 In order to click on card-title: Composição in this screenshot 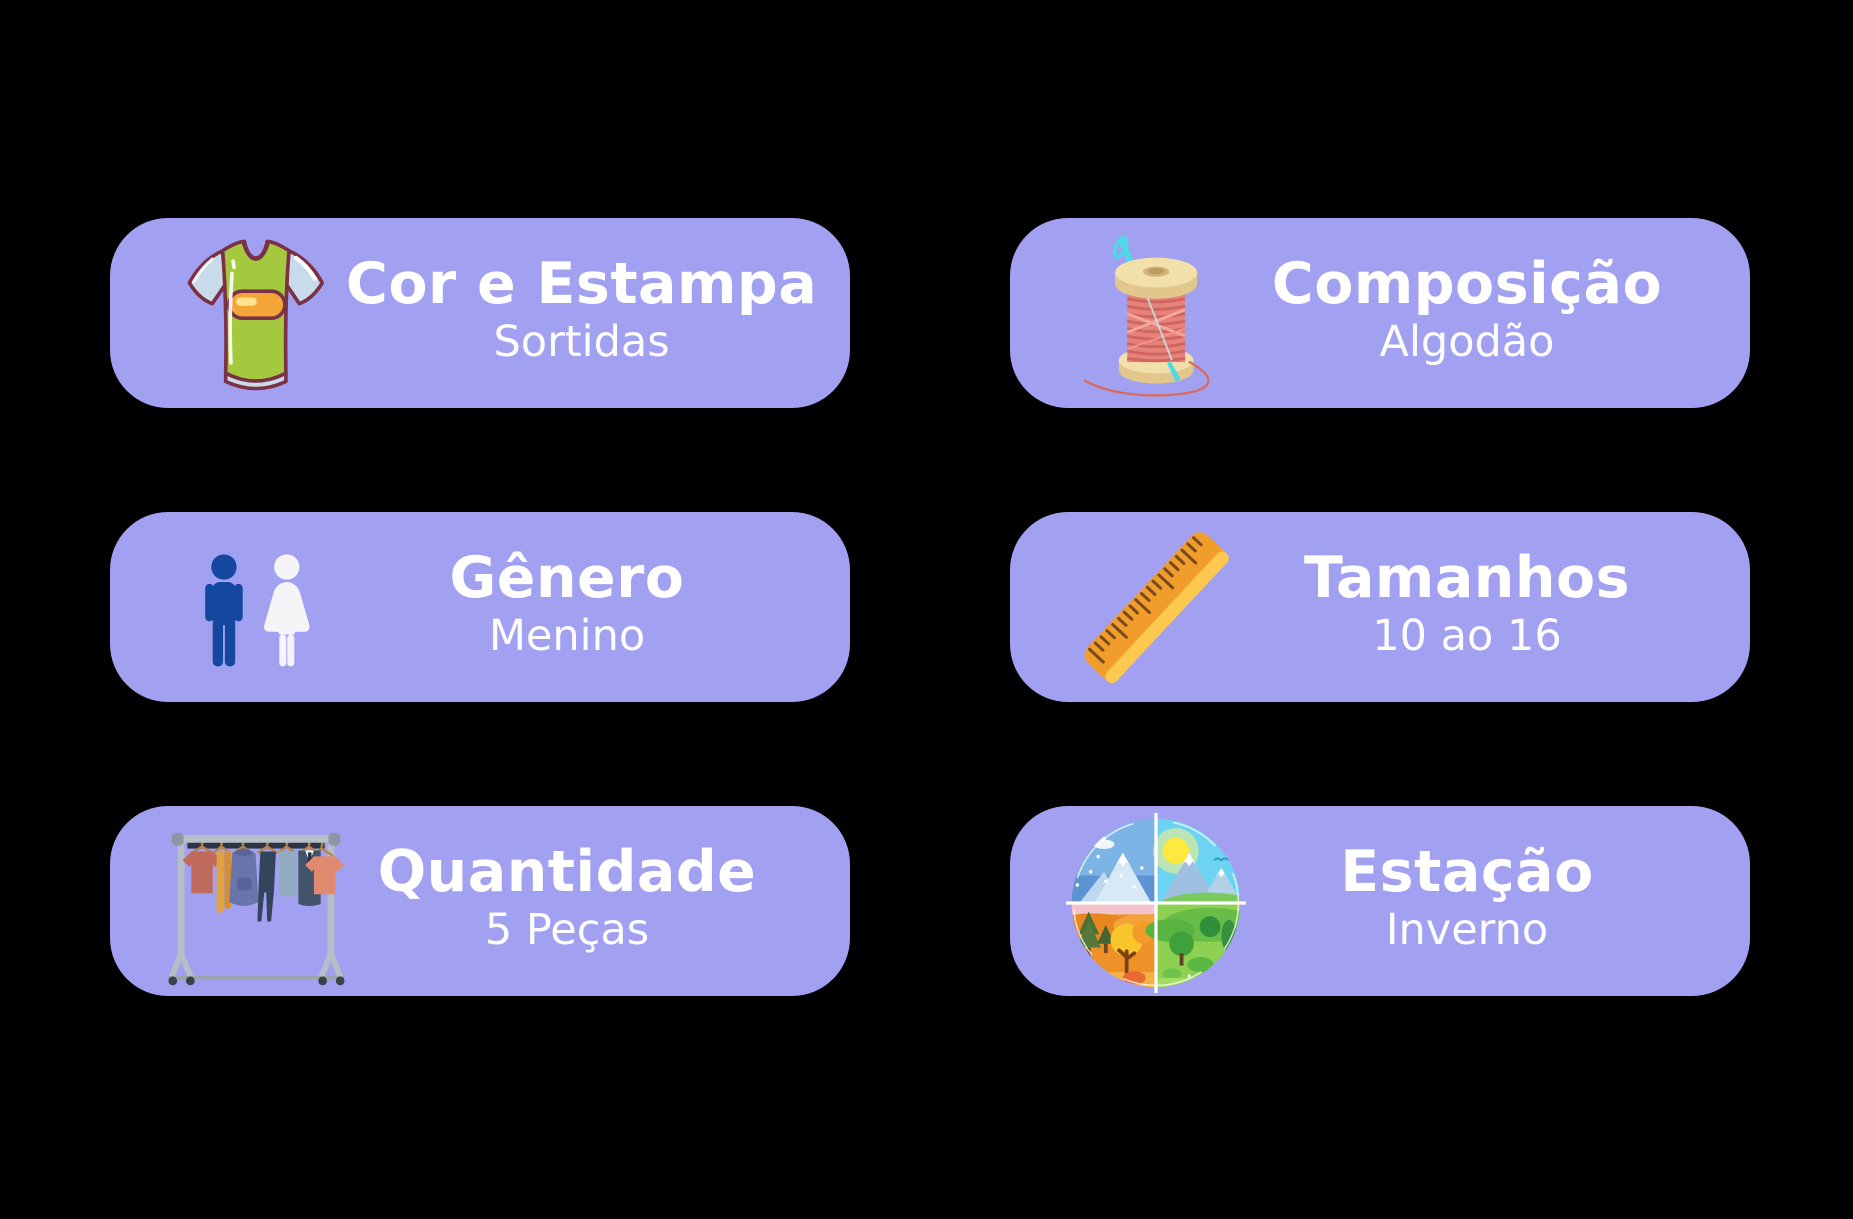, I will do `click(1467, 283)`.